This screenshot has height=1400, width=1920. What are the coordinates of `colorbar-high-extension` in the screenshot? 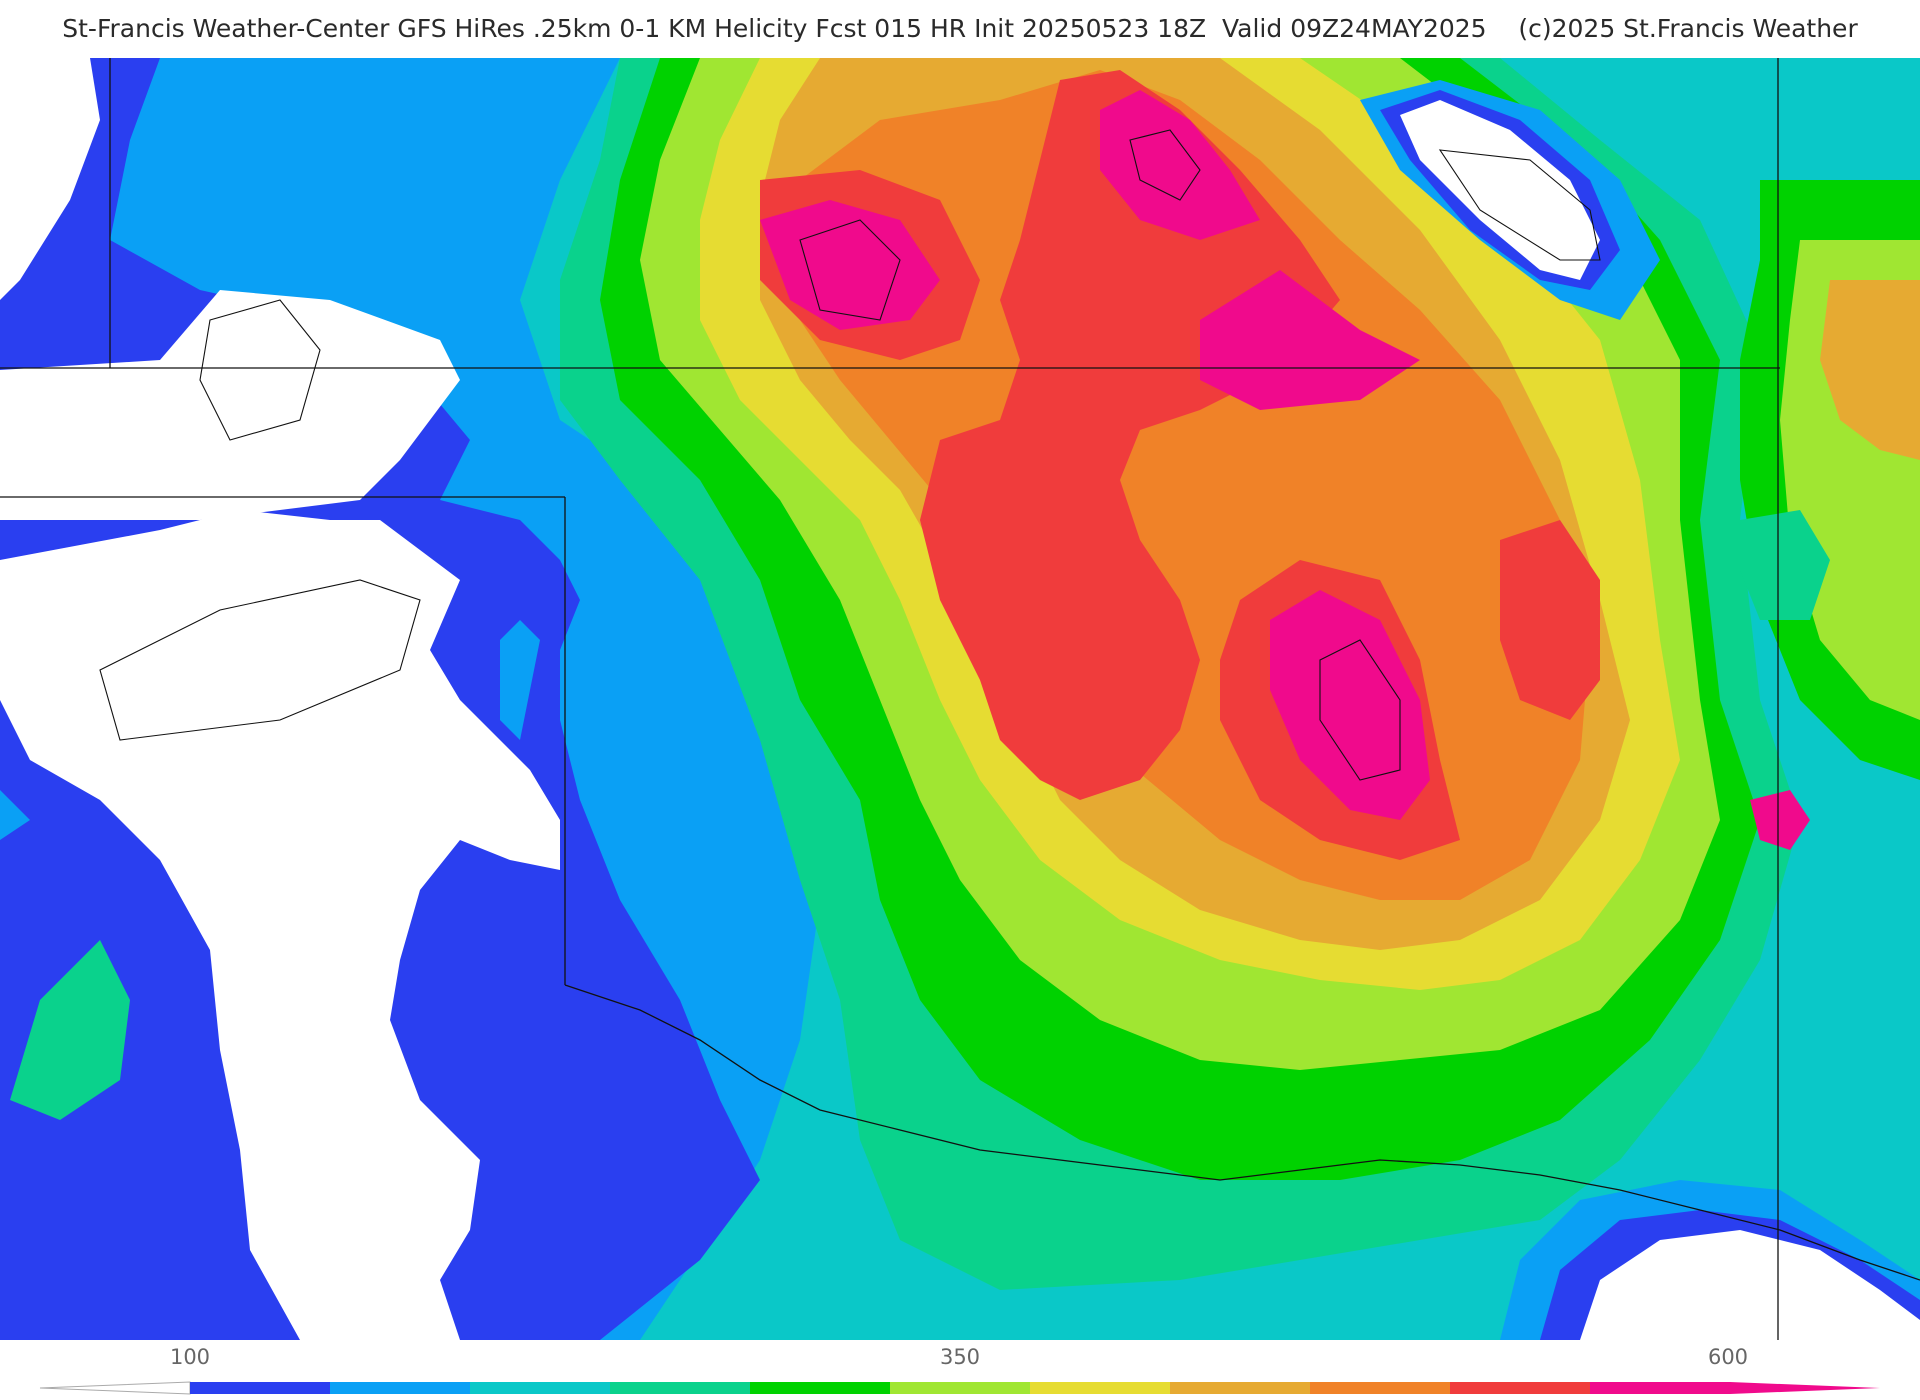 It's located at (1805, 1388).